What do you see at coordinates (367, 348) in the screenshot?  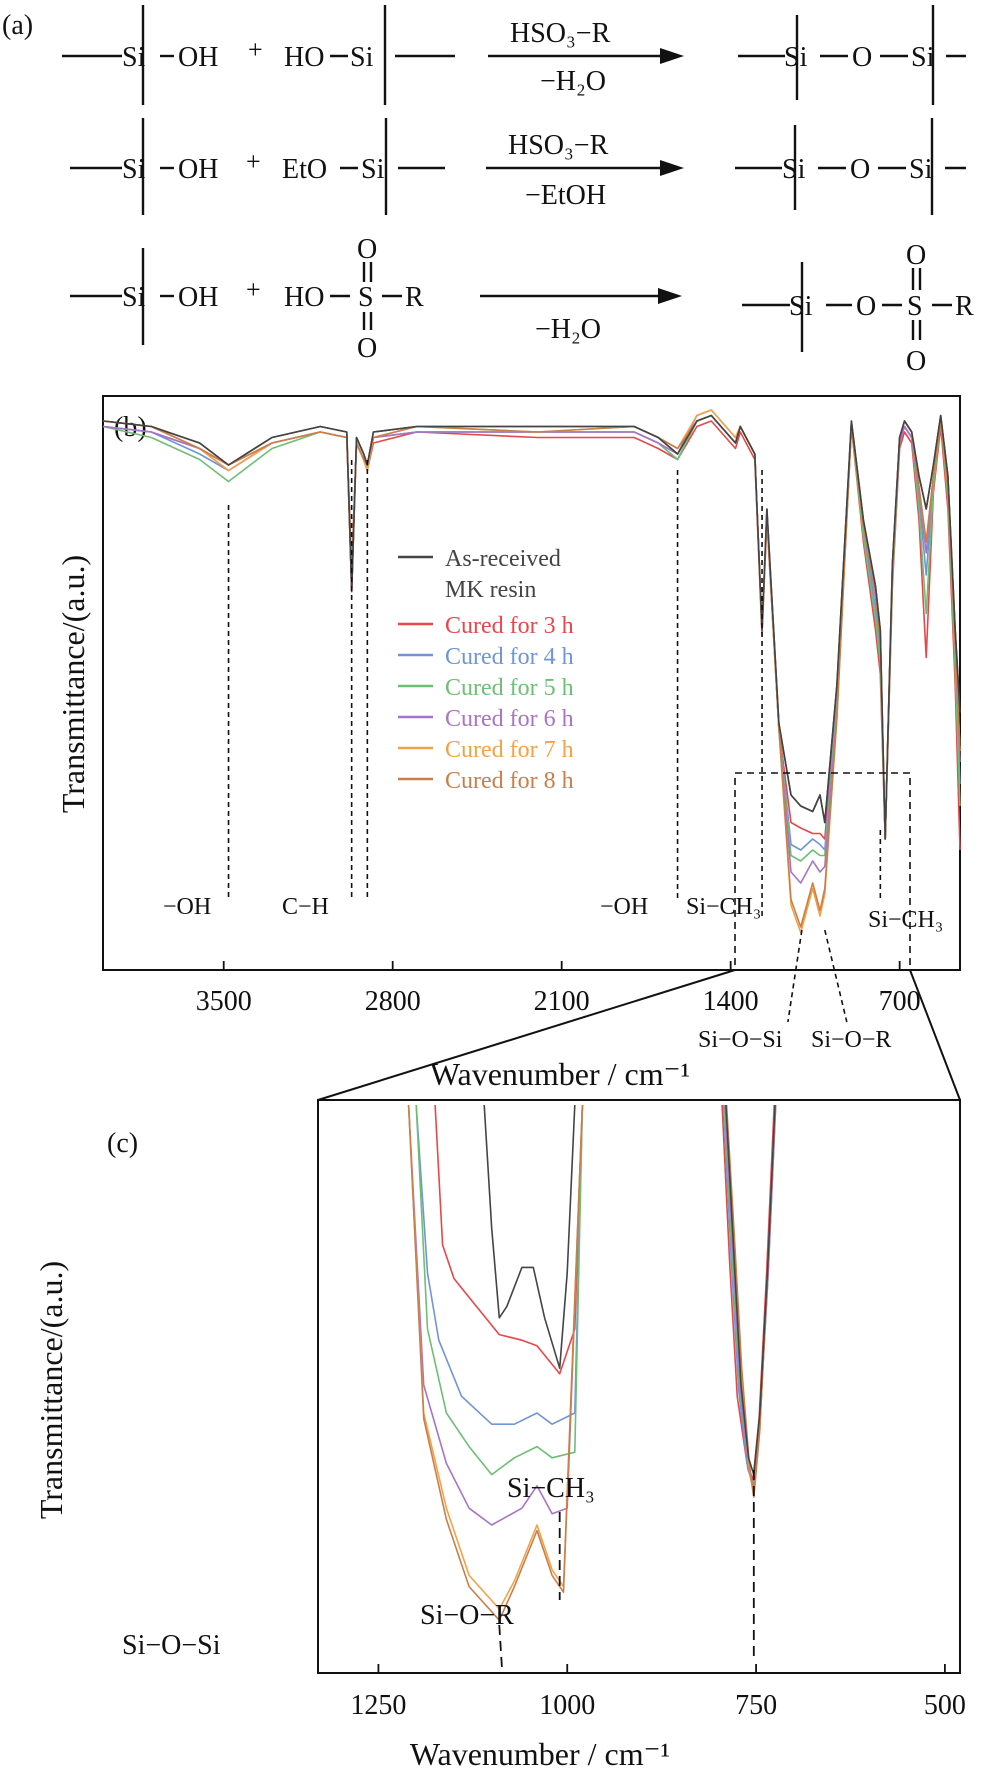 I see `reaction-3-o-bottom: O` at bounding box center [367, 348].